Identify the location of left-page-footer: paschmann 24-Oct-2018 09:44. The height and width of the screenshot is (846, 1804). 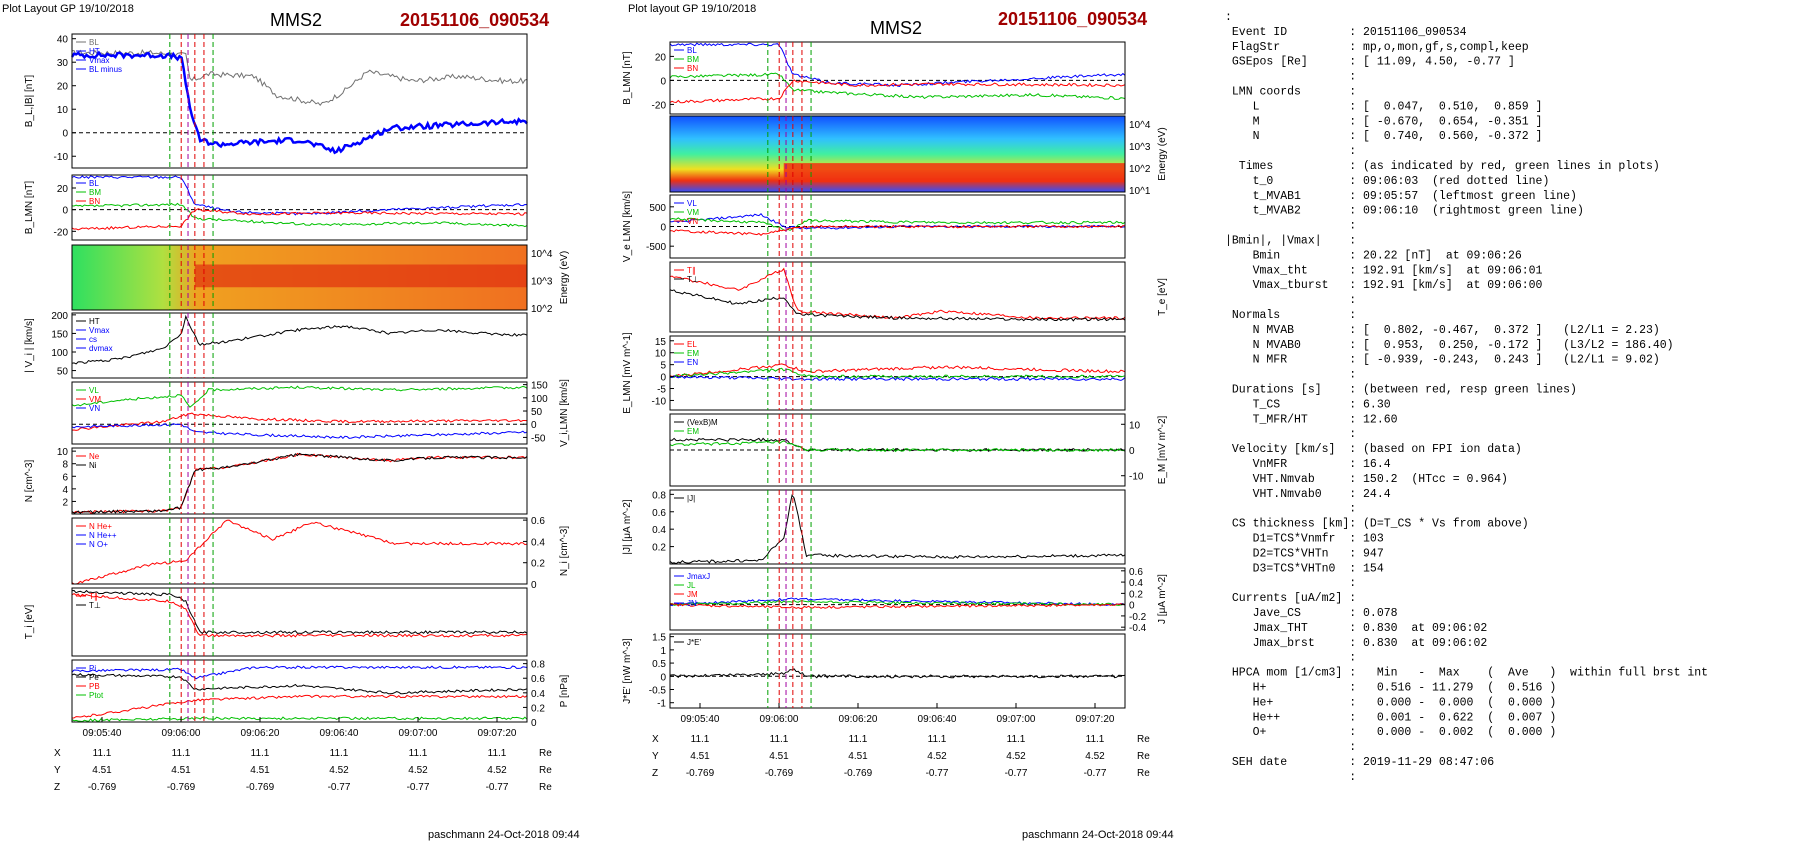
(504, 835).